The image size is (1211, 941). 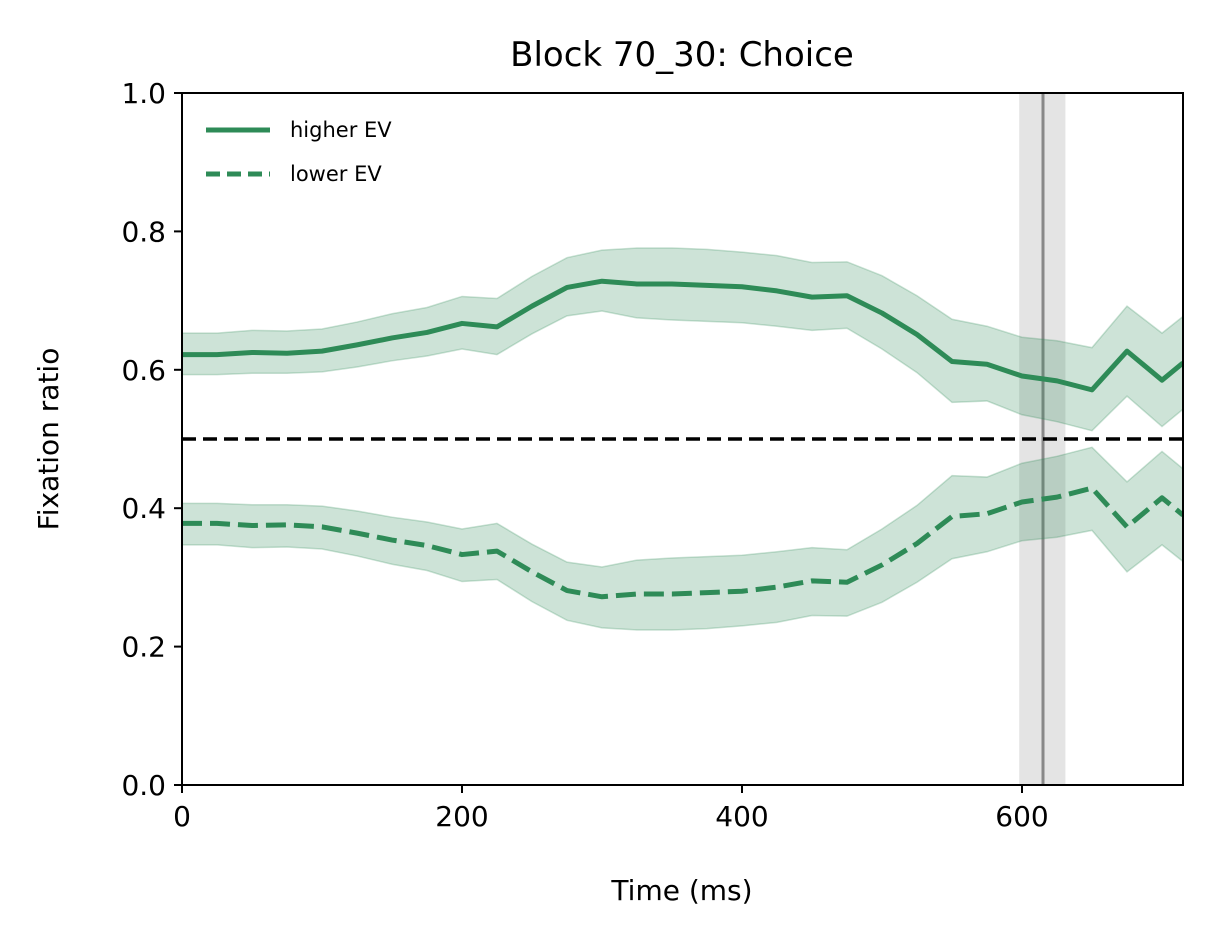 What do you see at coordinates (143, 647) in the screenshot?
I see `y-tick-label: 0.2` at bounding box center [143, 647].